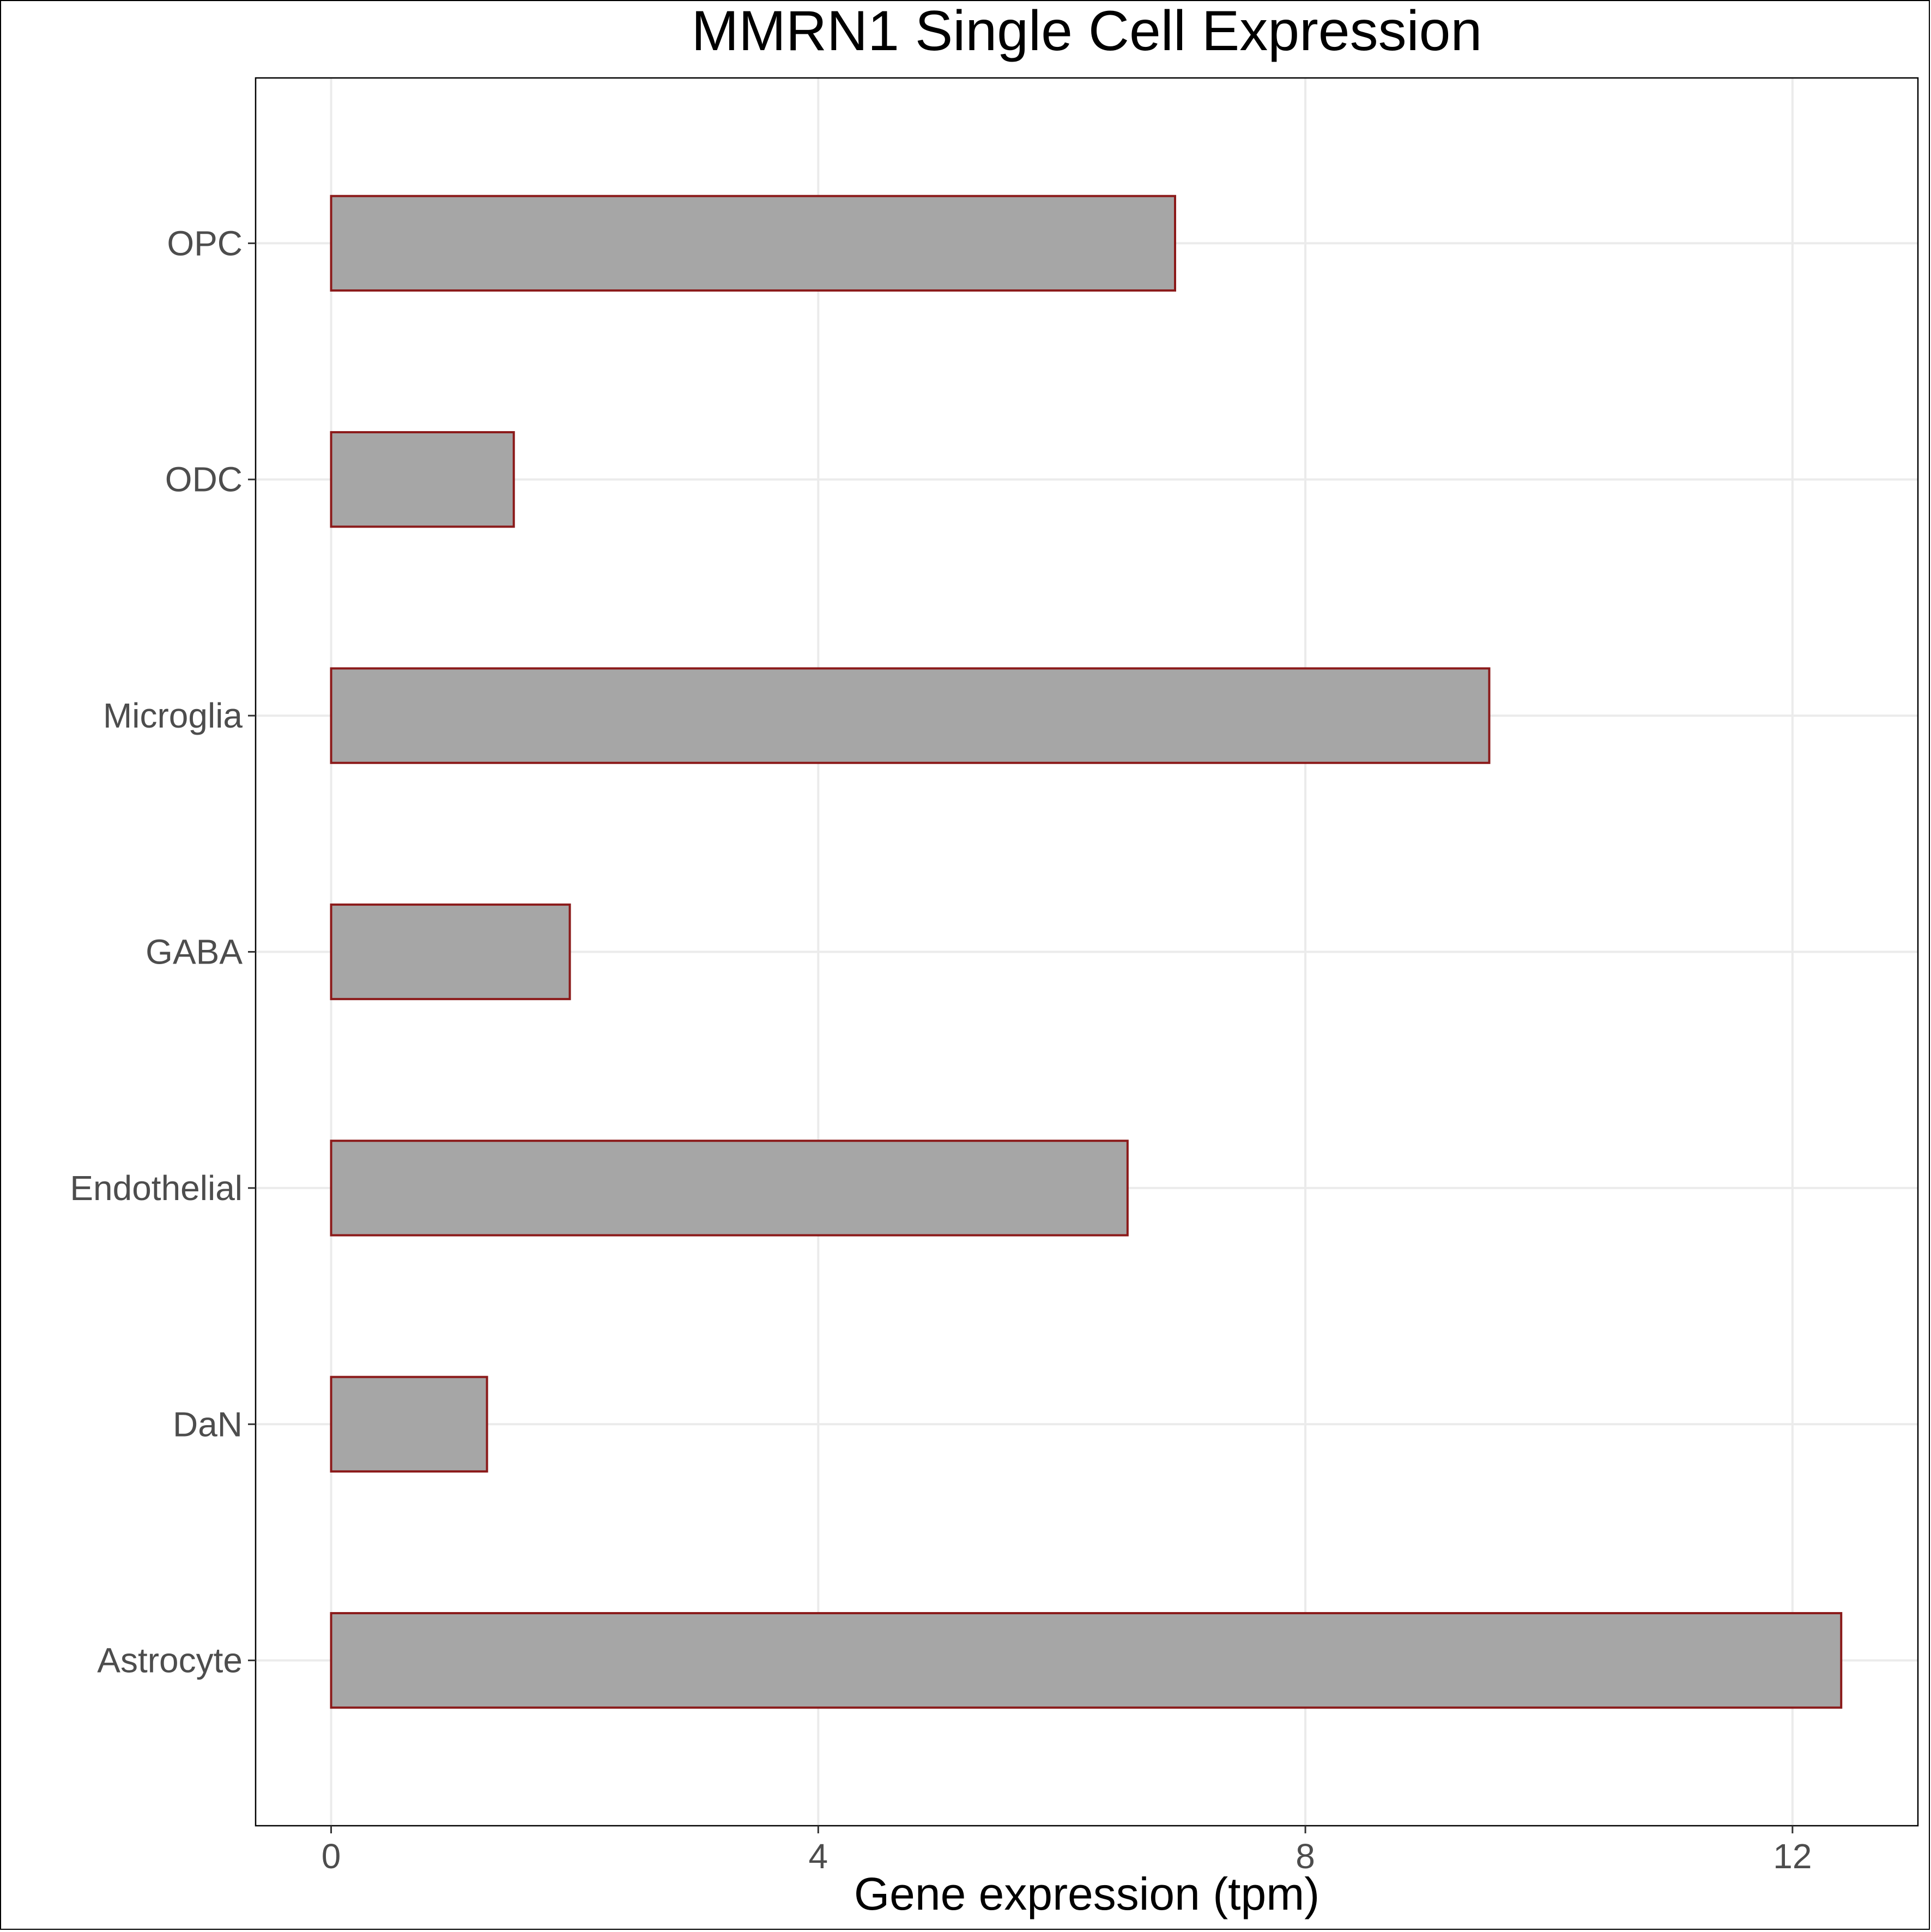  What do you see at coordinates (208, 1424) in the screenshot?
I see `y-tick-label: DaN` at bounding box center [208, 1424].